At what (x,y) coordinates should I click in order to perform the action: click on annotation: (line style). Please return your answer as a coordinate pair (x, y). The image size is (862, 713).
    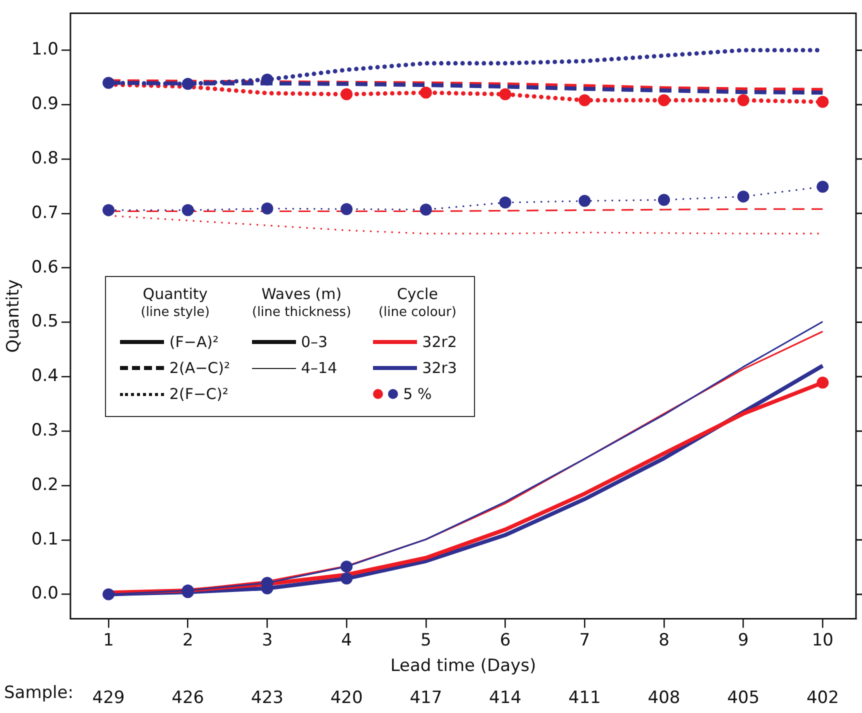
    Looking at the image, I should click on (175, 312).